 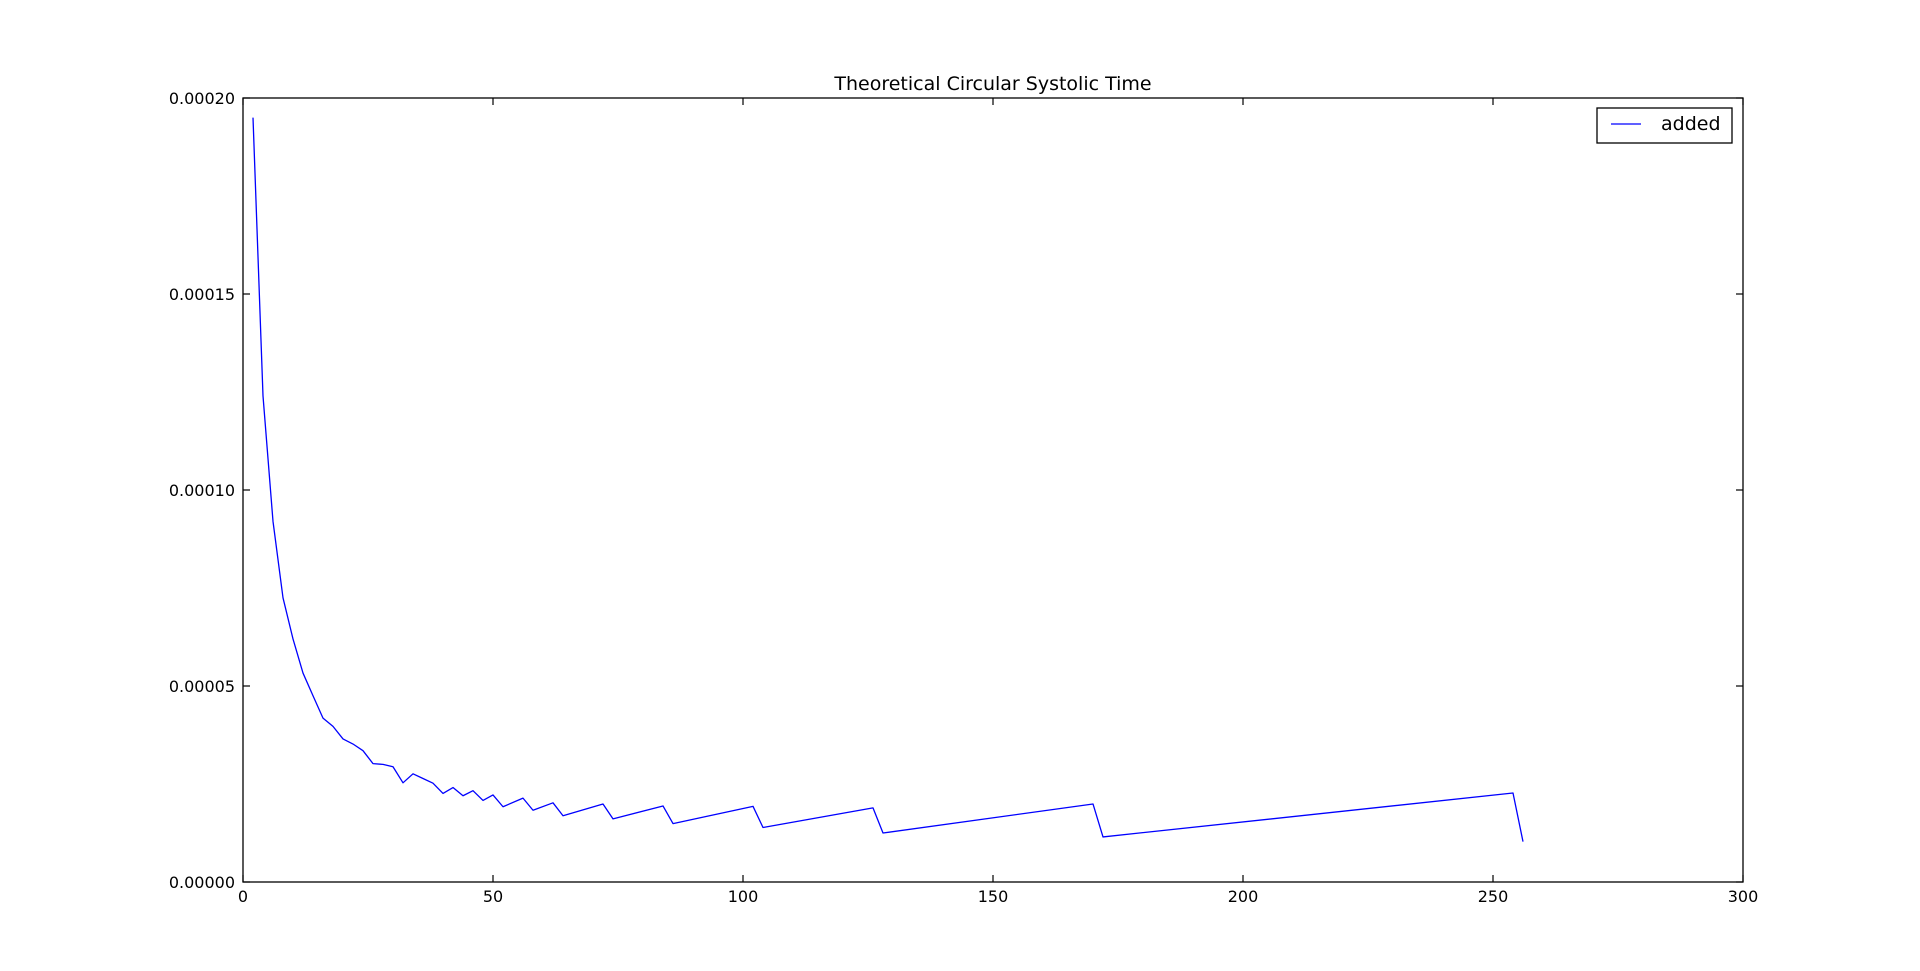 What do you see at coordinates (493, 896) in the screenshot?
I see `x-tick-label: 50` at bounding box center [493, 896].